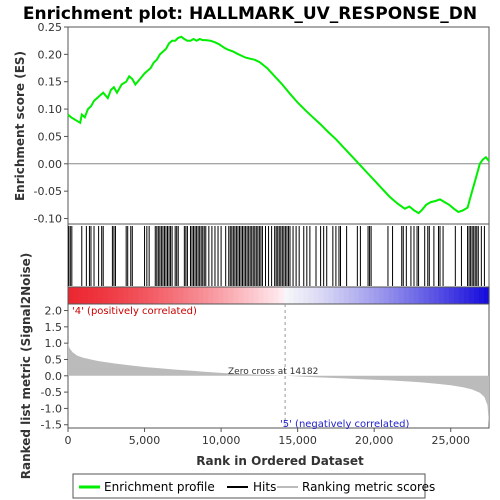  Describe the element at coordinates (264, 487) in the screenshot. I see `legend-item-hits: Hits` at that location.